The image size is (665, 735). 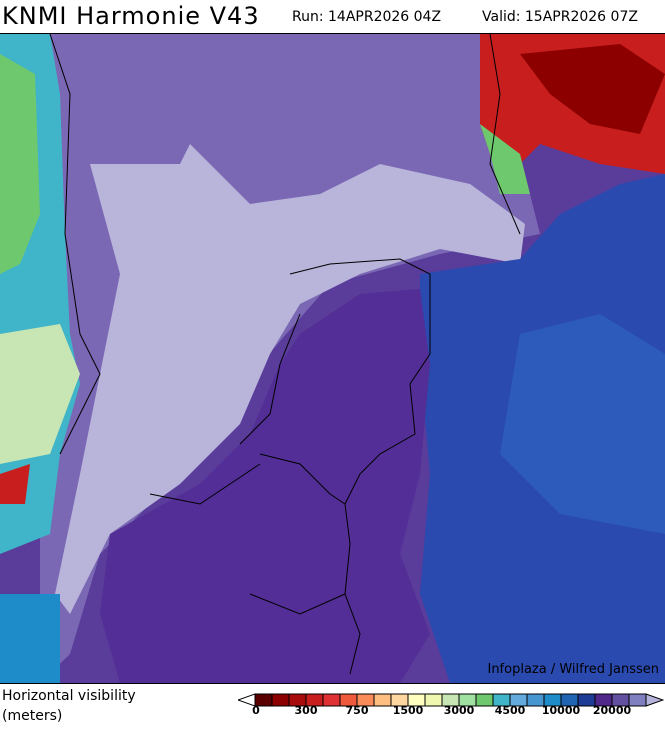 What do you see at coordinates (32, 716) in the screenshot?
I see `variable-unit: (meters)` at bounding box center [32, 716].